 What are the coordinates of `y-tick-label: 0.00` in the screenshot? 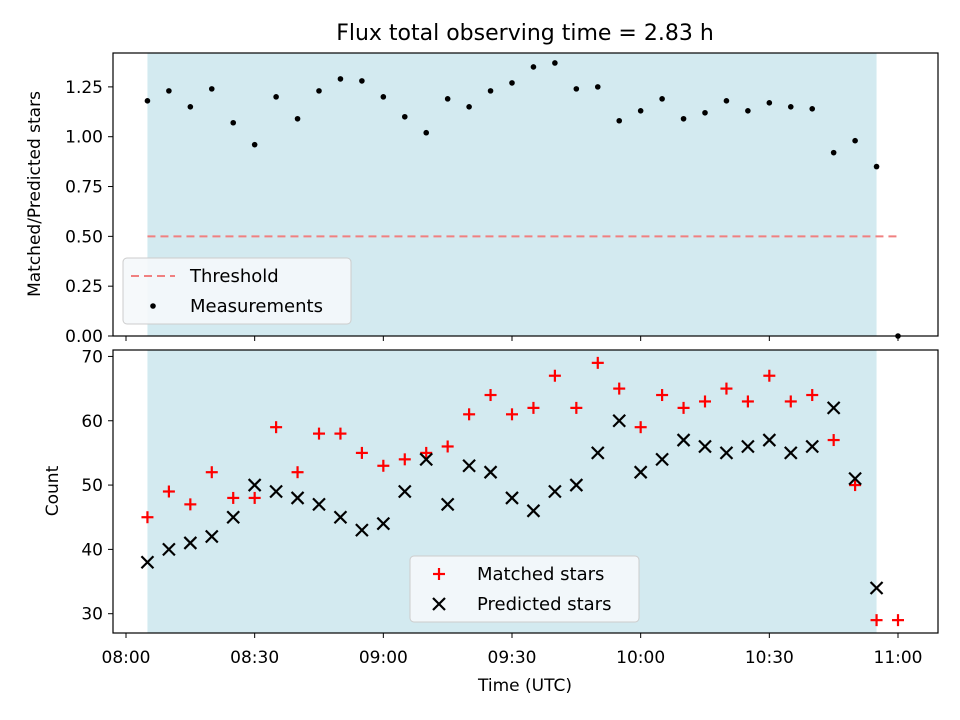 It's located at (84, 337).